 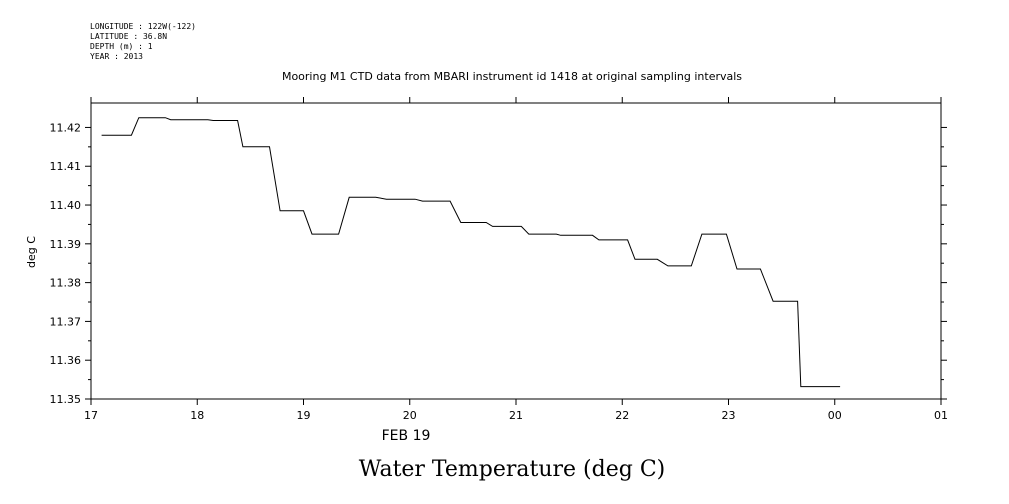 I want to click on x-tick-label: 21, so click(x=516, y=415).